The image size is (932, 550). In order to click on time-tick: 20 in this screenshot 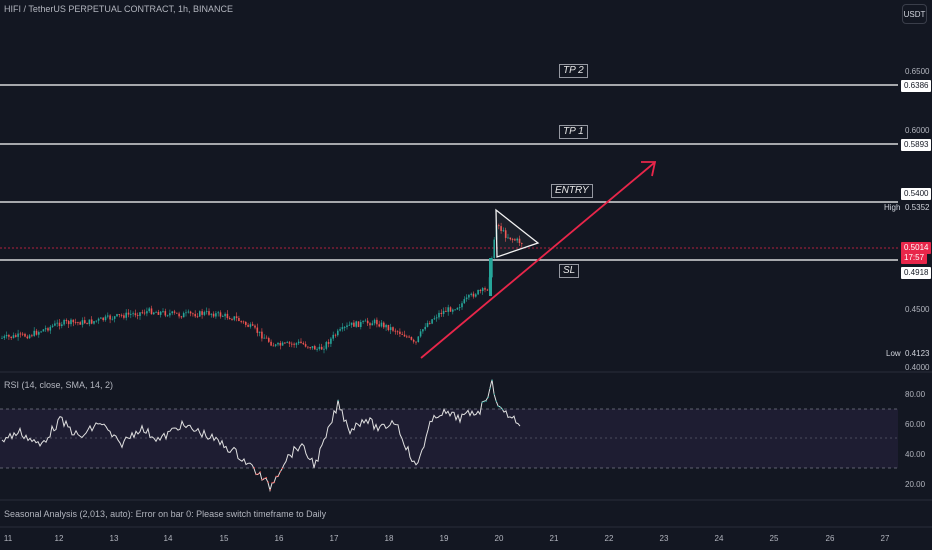, I will do `click(499, 538)`.